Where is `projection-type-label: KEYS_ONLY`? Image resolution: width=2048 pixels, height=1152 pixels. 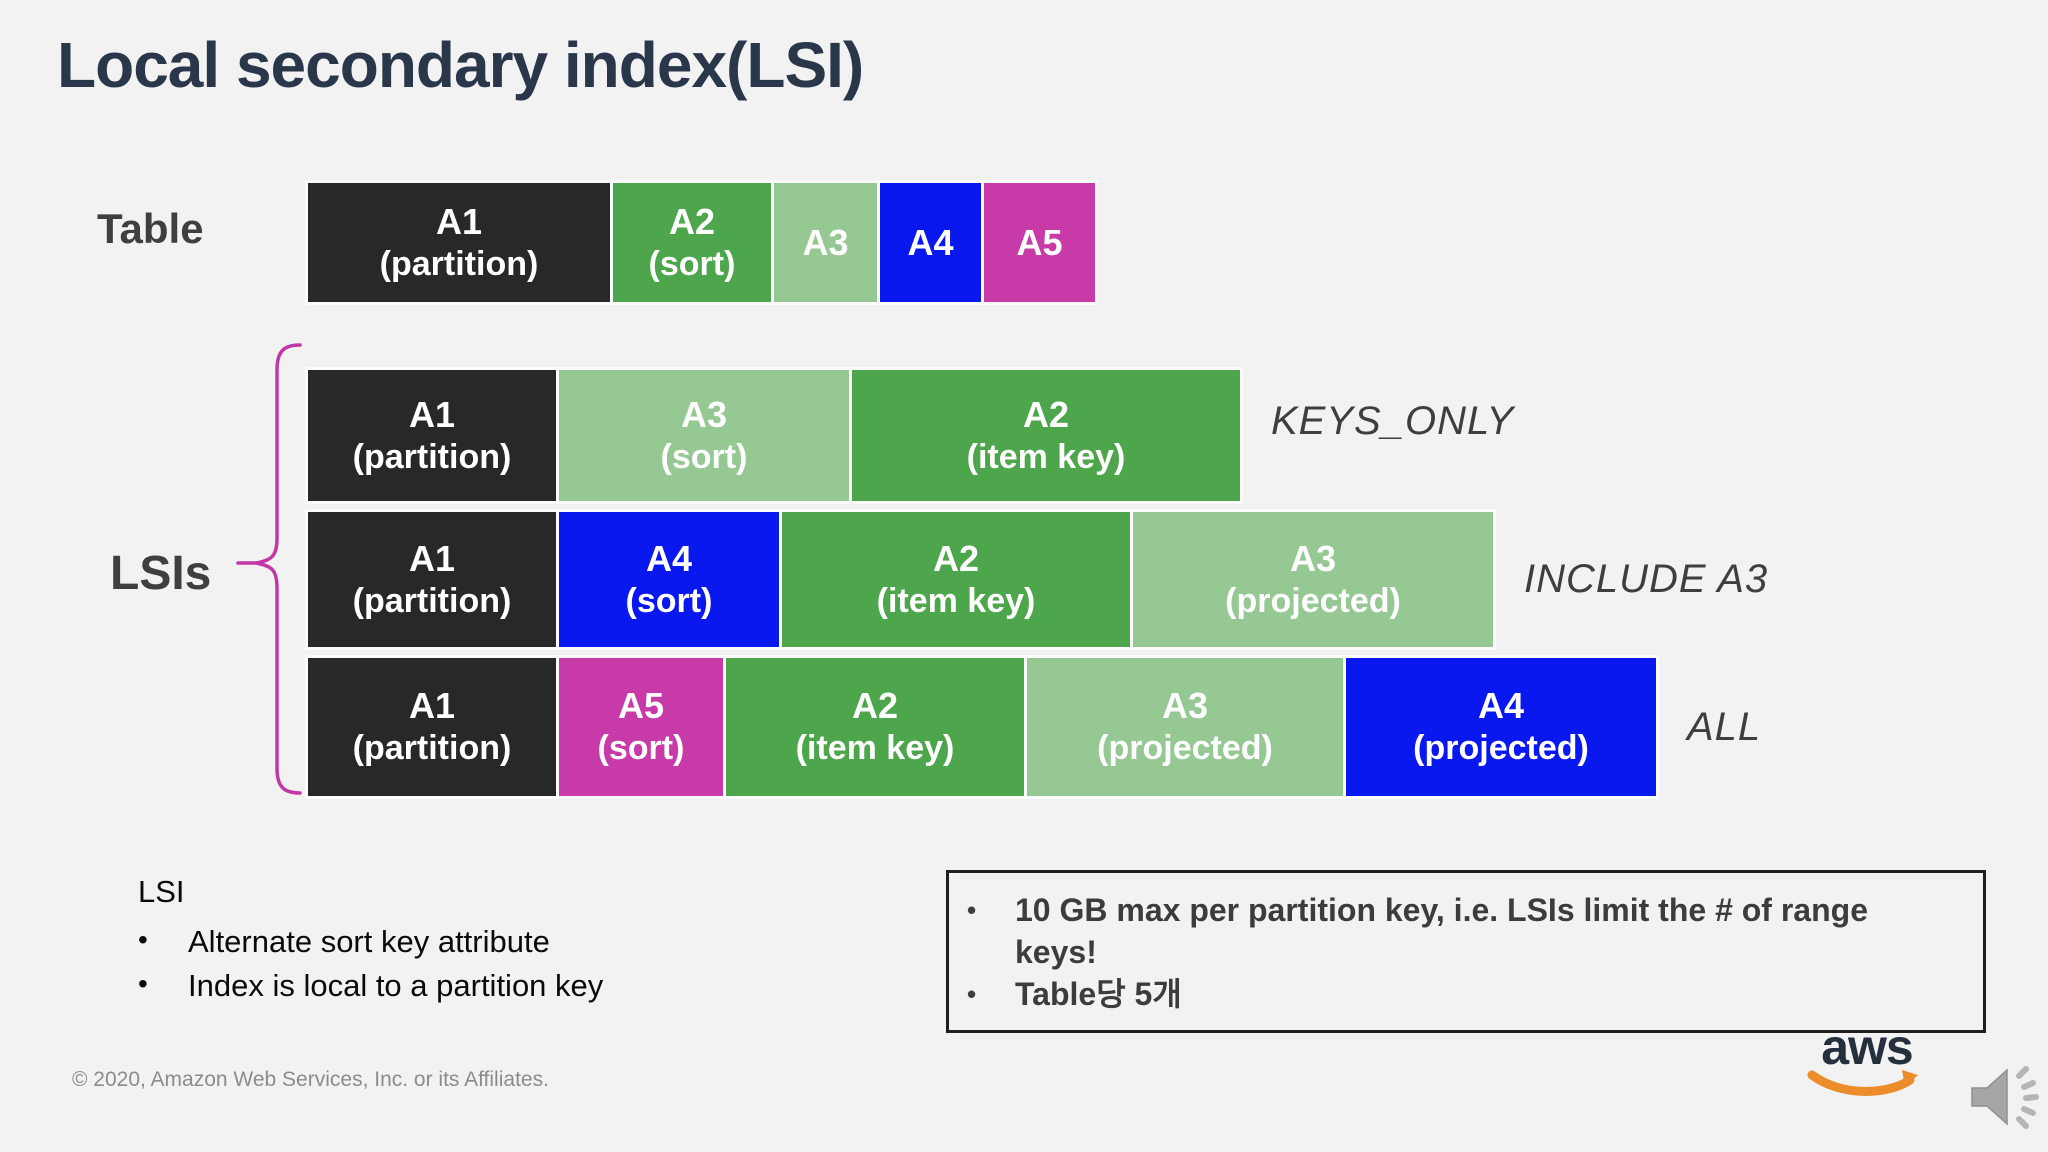 projection-type-label: KEYS_ONLY is located at coordinates (1393, 421).